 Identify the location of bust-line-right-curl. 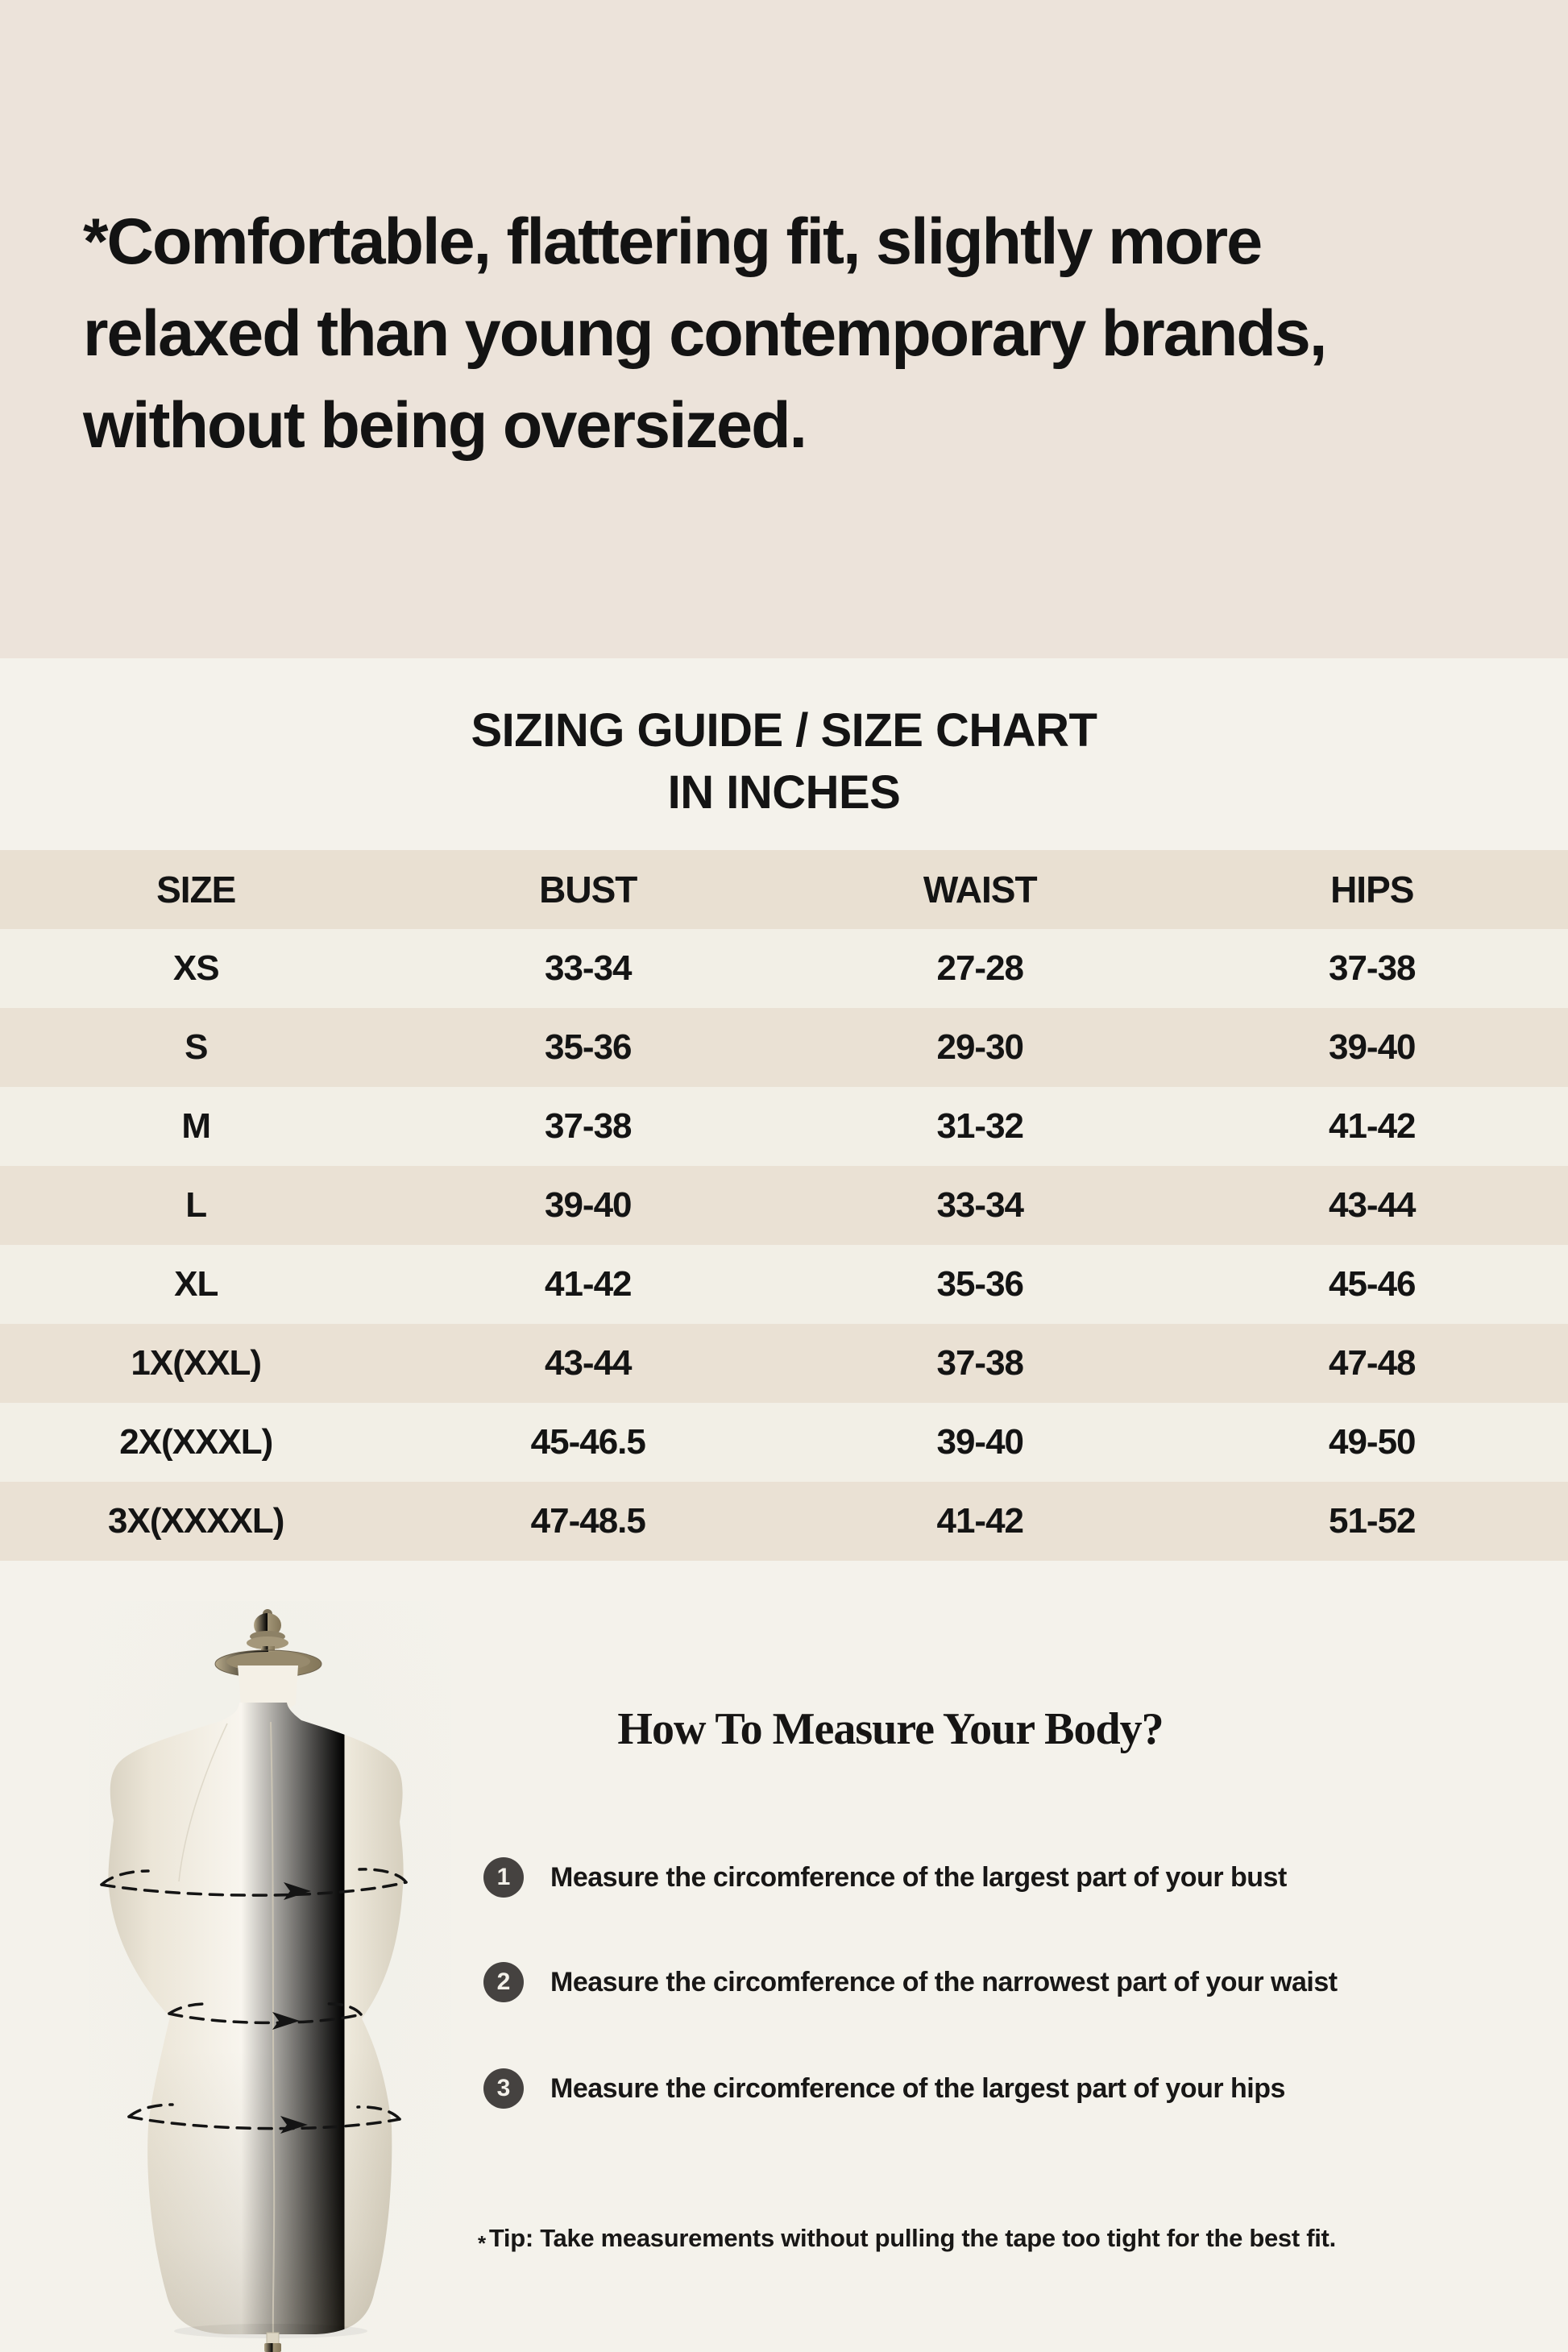
(383, 1876).